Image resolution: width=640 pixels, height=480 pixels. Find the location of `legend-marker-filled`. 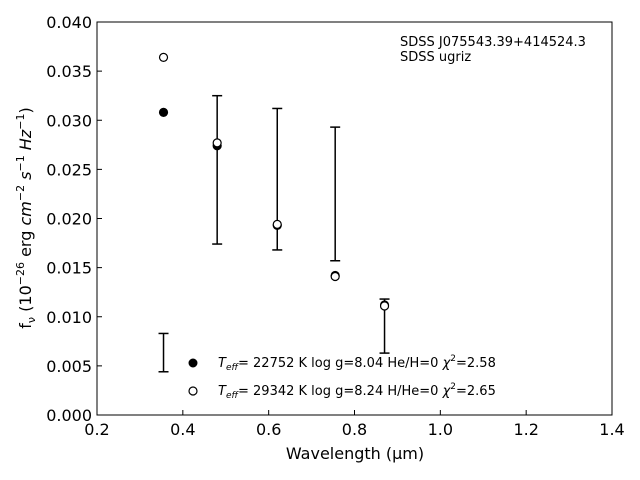

legend-marker-filled is located at coordinates (193, 363).